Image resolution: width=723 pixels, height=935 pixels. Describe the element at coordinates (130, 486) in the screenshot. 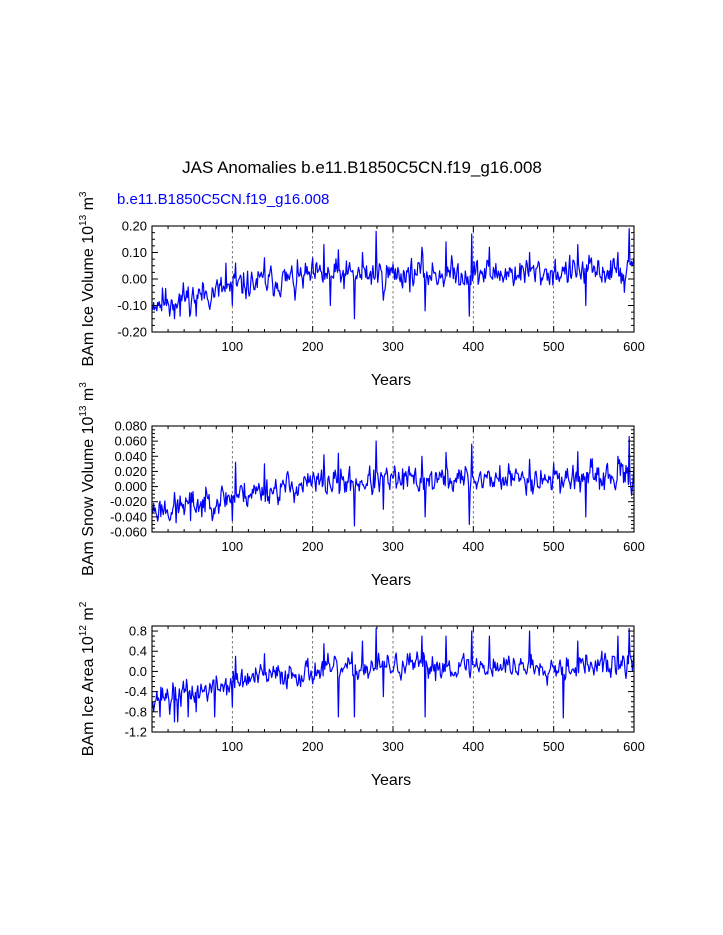

I see `y-tick-label: 0.000` at that location.